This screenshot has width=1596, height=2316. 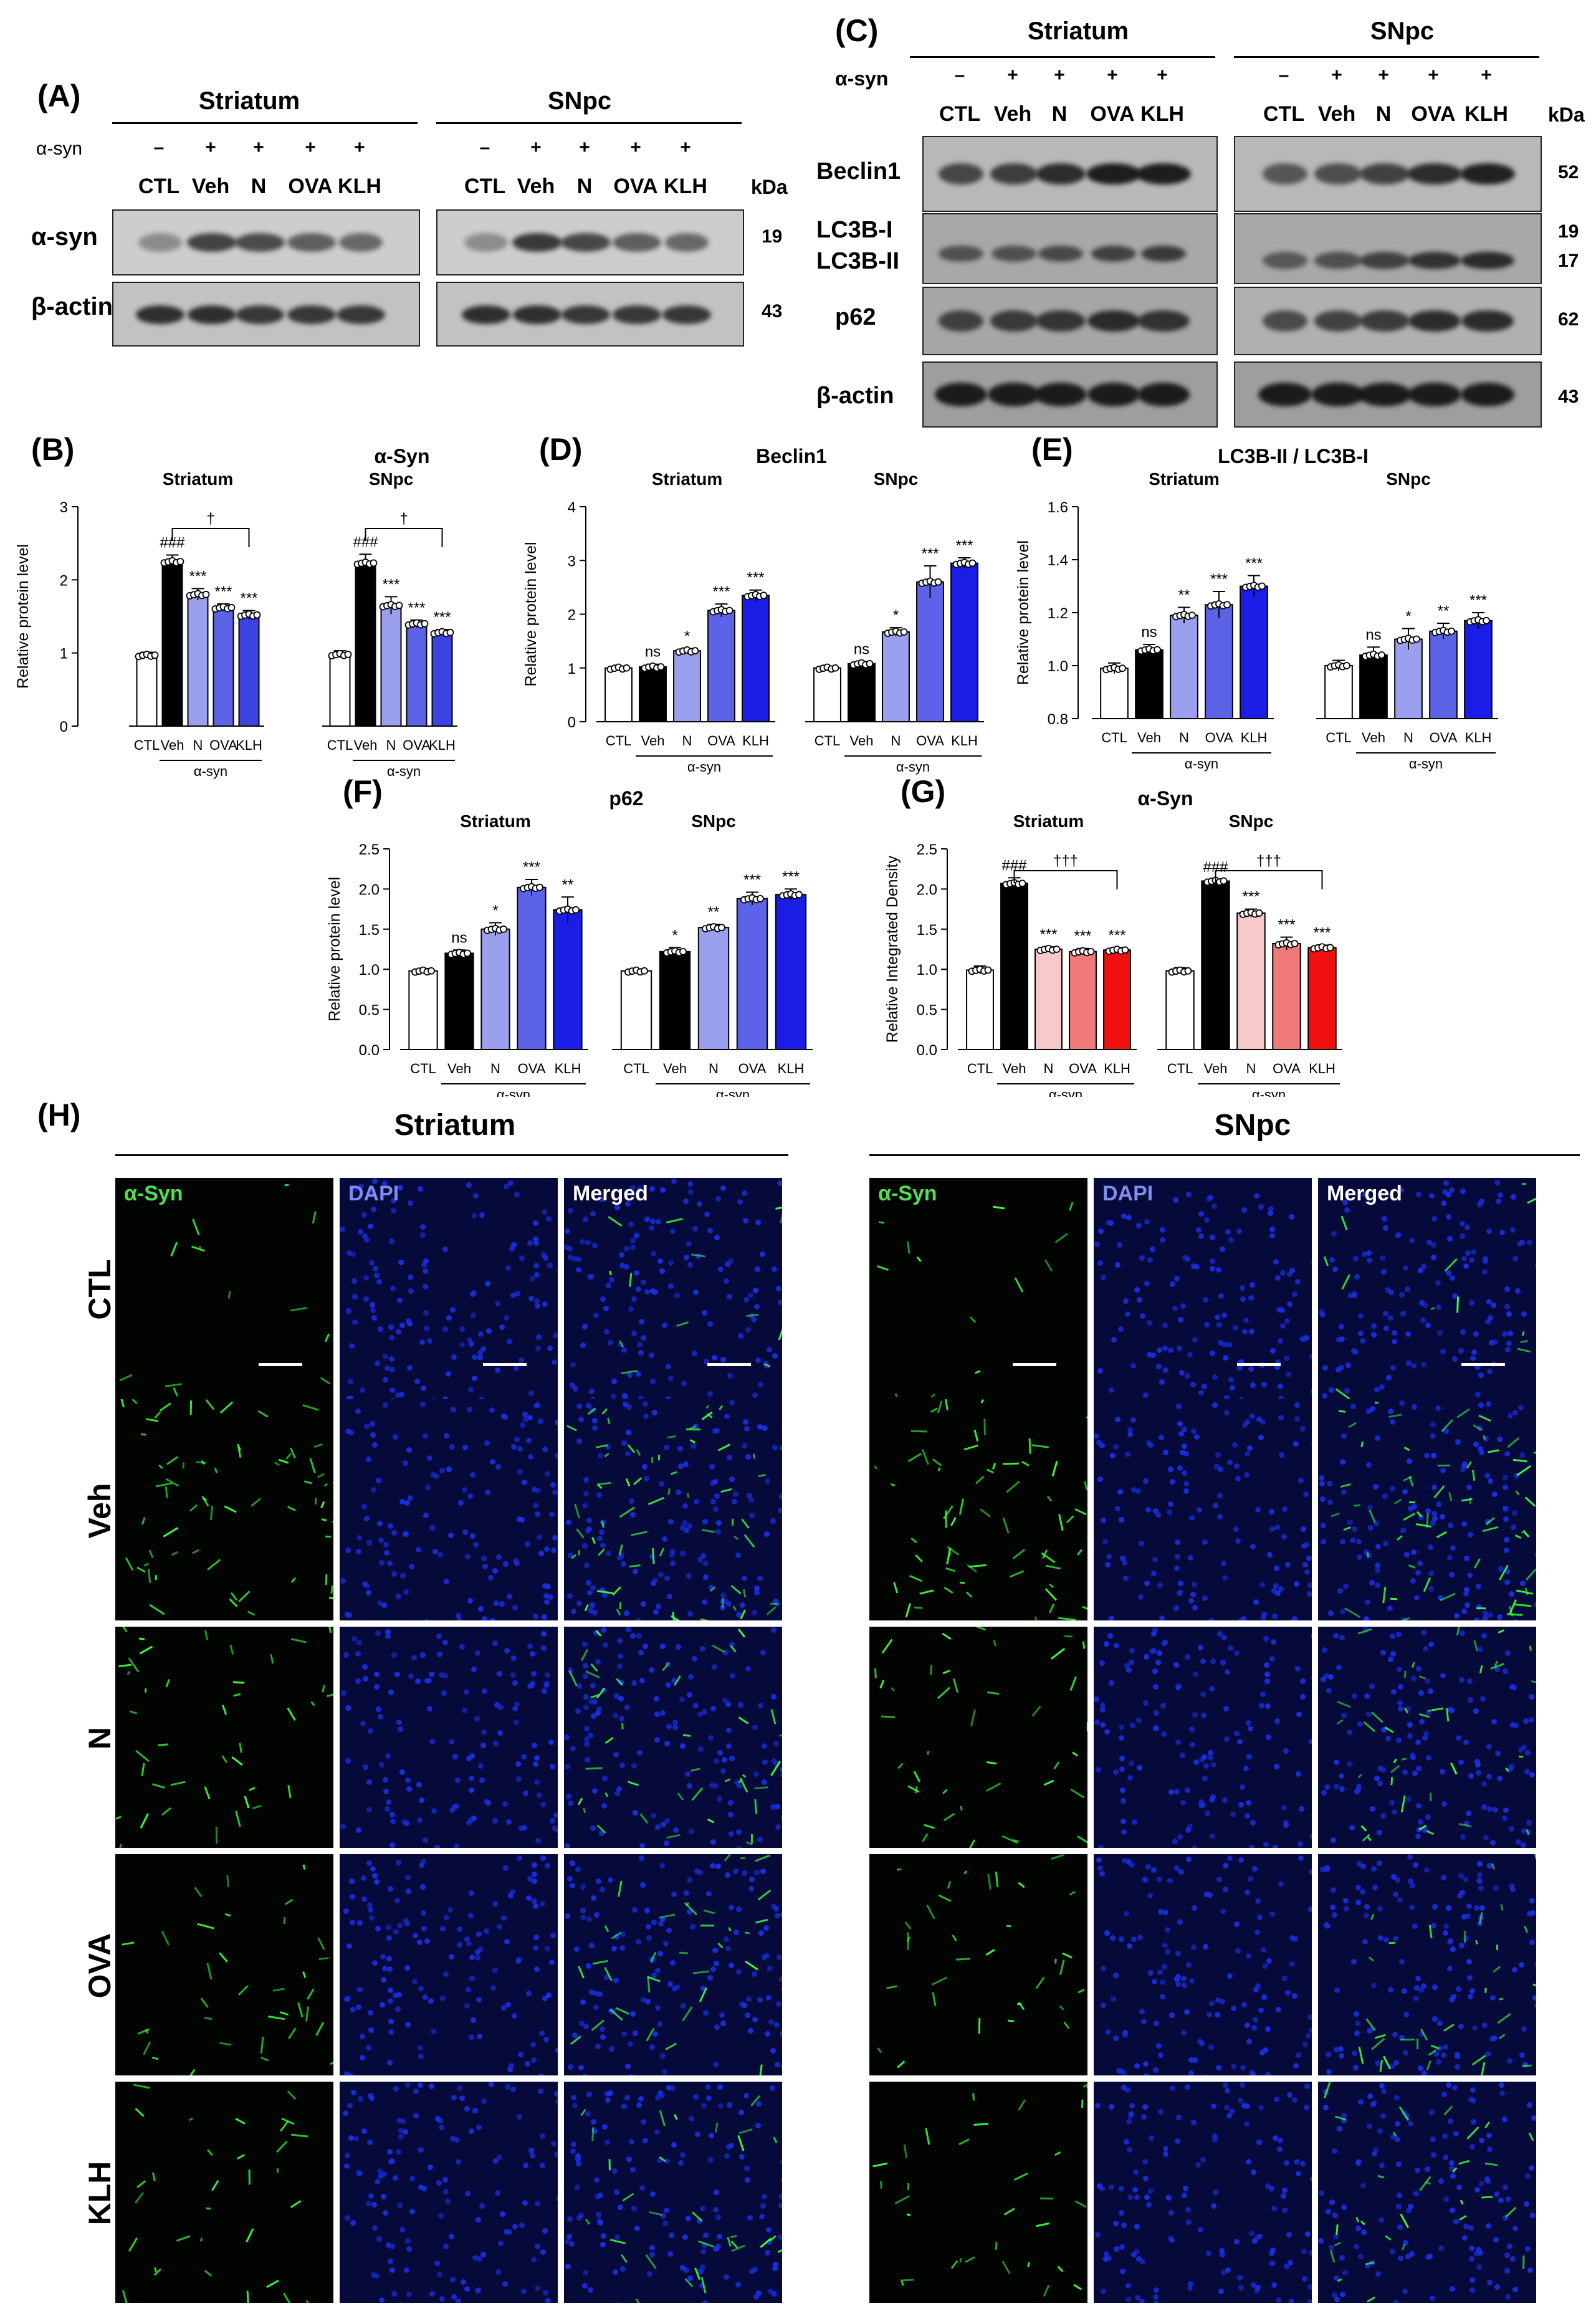 What do you see at coordinates (210, 518) in the screenshot?
I see `bracket-label: †` at bounding box center [210, 518].